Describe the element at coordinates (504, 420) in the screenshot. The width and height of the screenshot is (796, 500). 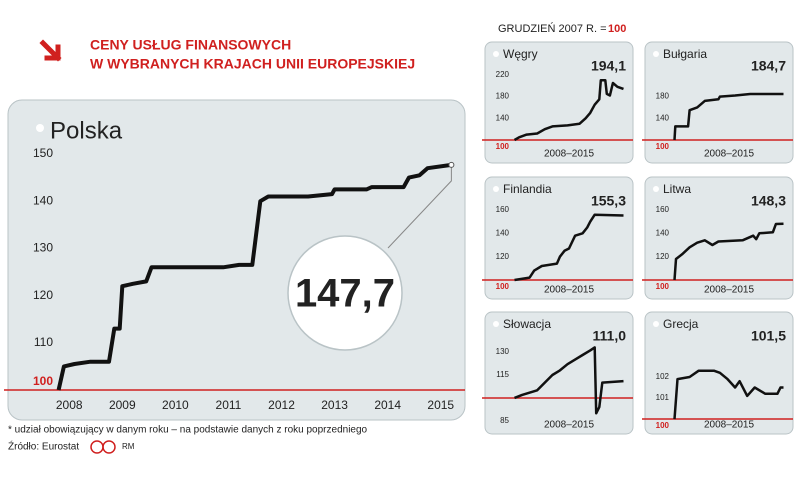
I see `y-tick-label: 85` at that location.